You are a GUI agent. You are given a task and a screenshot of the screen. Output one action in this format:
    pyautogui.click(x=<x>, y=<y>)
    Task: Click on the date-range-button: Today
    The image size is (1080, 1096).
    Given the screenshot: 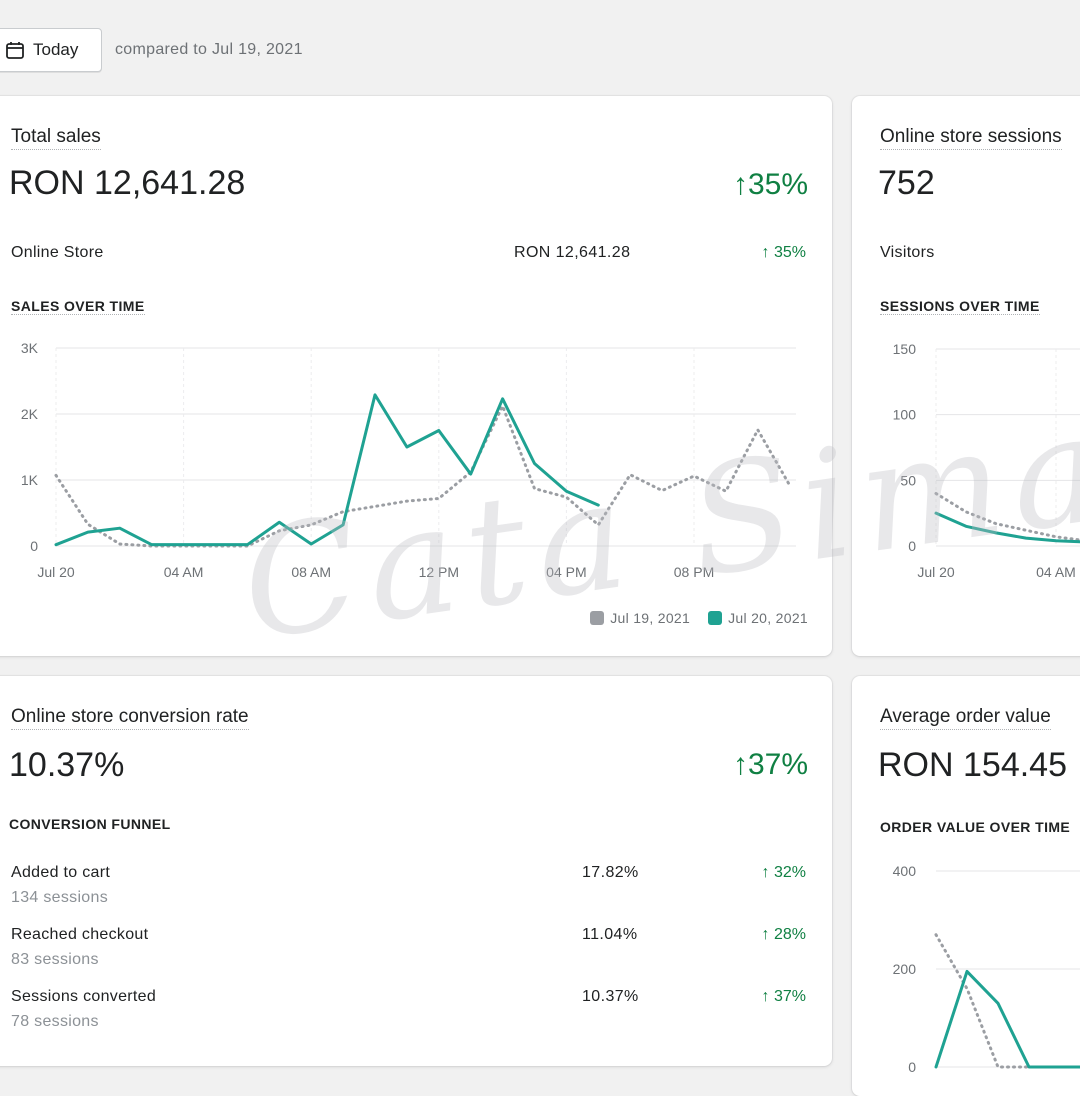 What is the action you would take?
    pyautogui.click(x=51, y=50)
    